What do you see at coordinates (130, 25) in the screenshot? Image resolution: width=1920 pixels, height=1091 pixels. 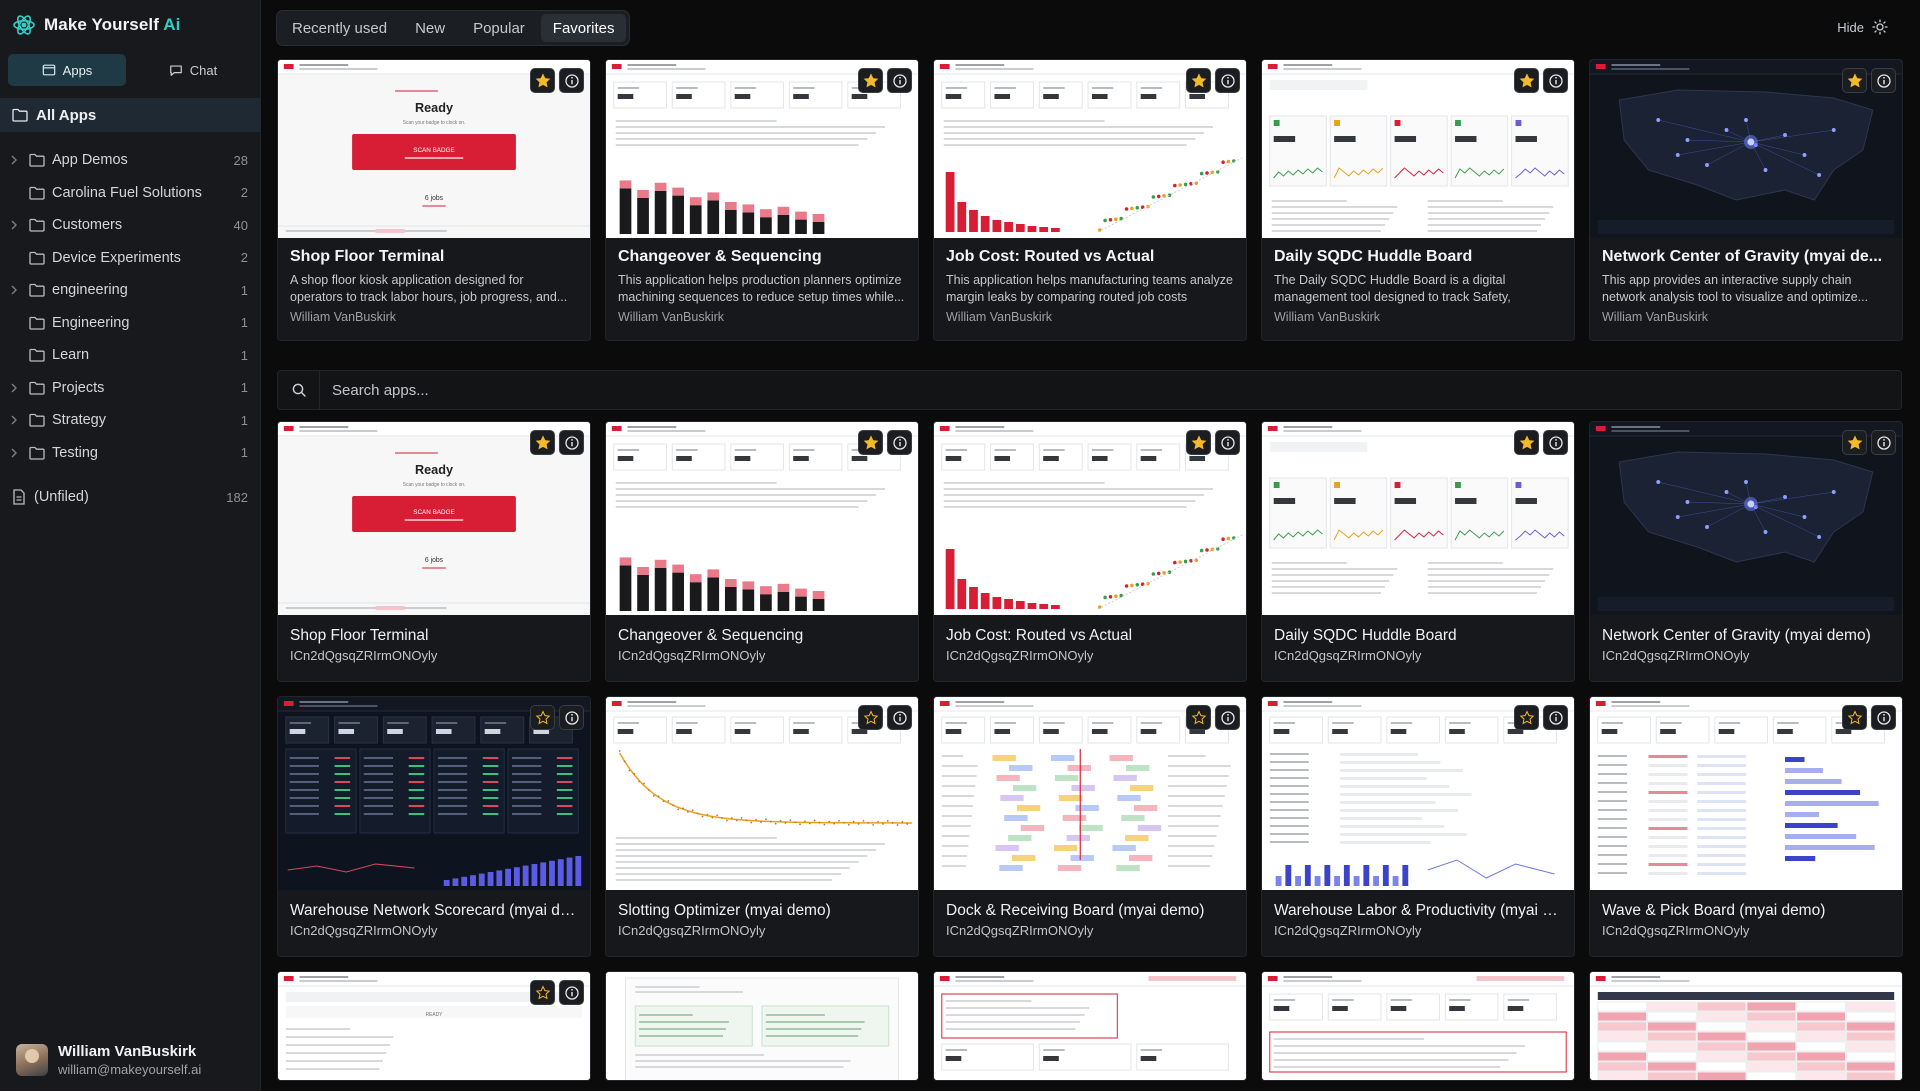 I see `brand: Make Yourself Ai` at bounding box center [130, 25].